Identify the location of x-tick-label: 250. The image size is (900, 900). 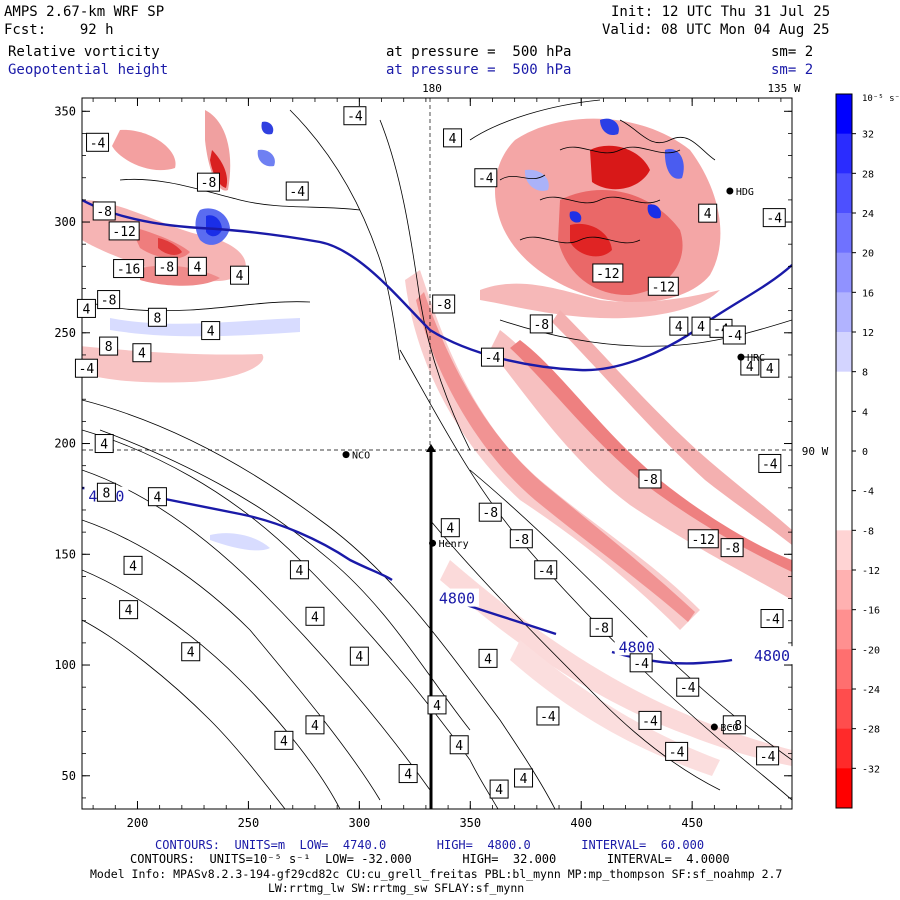
(249, 823).